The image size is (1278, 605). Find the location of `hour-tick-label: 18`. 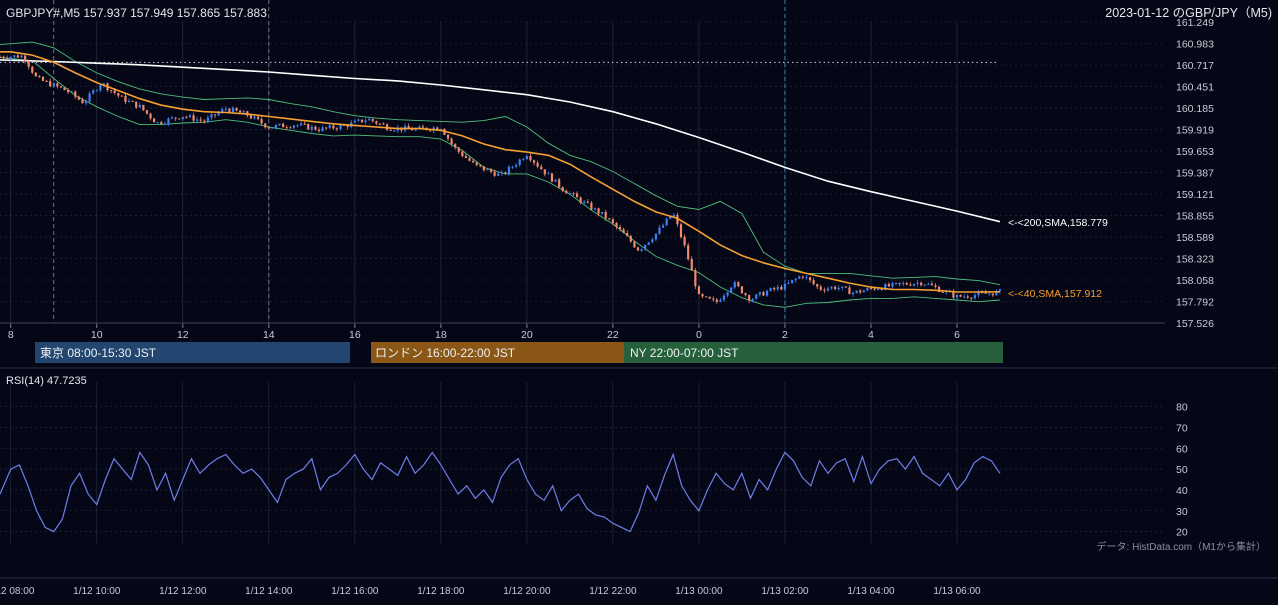

hour-tick-label: 18 is located at coordinates (441, 335).